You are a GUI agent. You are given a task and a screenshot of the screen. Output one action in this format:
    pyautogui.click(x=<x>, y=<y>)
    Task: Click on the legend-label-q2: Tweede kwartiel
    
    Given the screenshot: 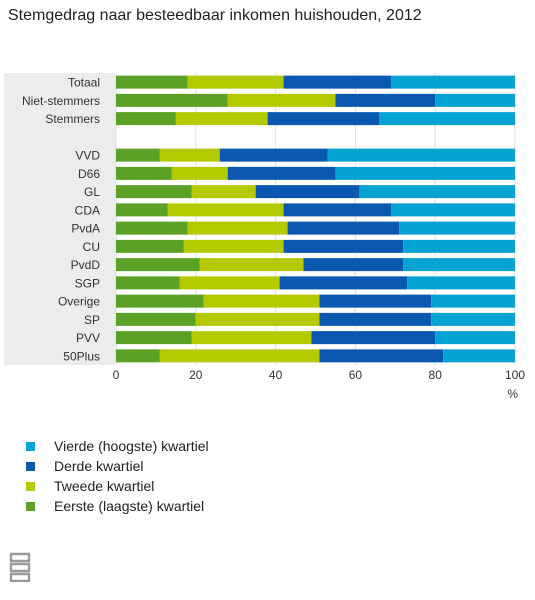 What is the action you would take?
    pyautogui.click(x=104, y=486)
    